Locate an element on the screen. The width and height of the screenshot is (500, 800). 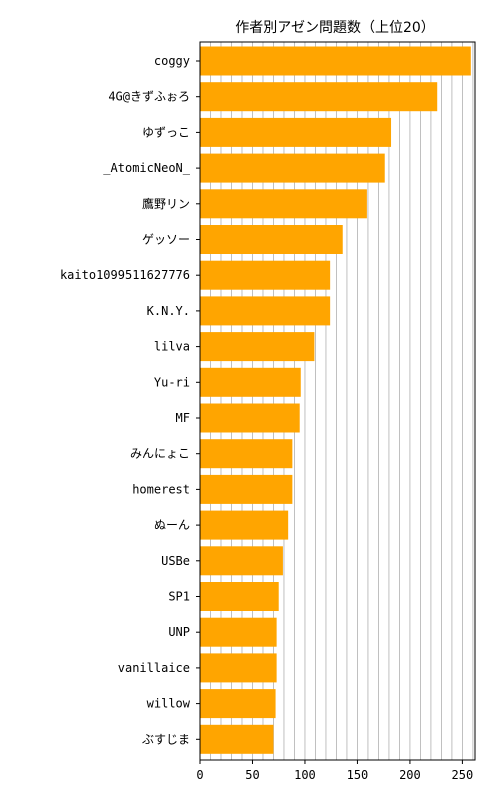
category-label: K.N.Y. is located at coordinates (168, 311).